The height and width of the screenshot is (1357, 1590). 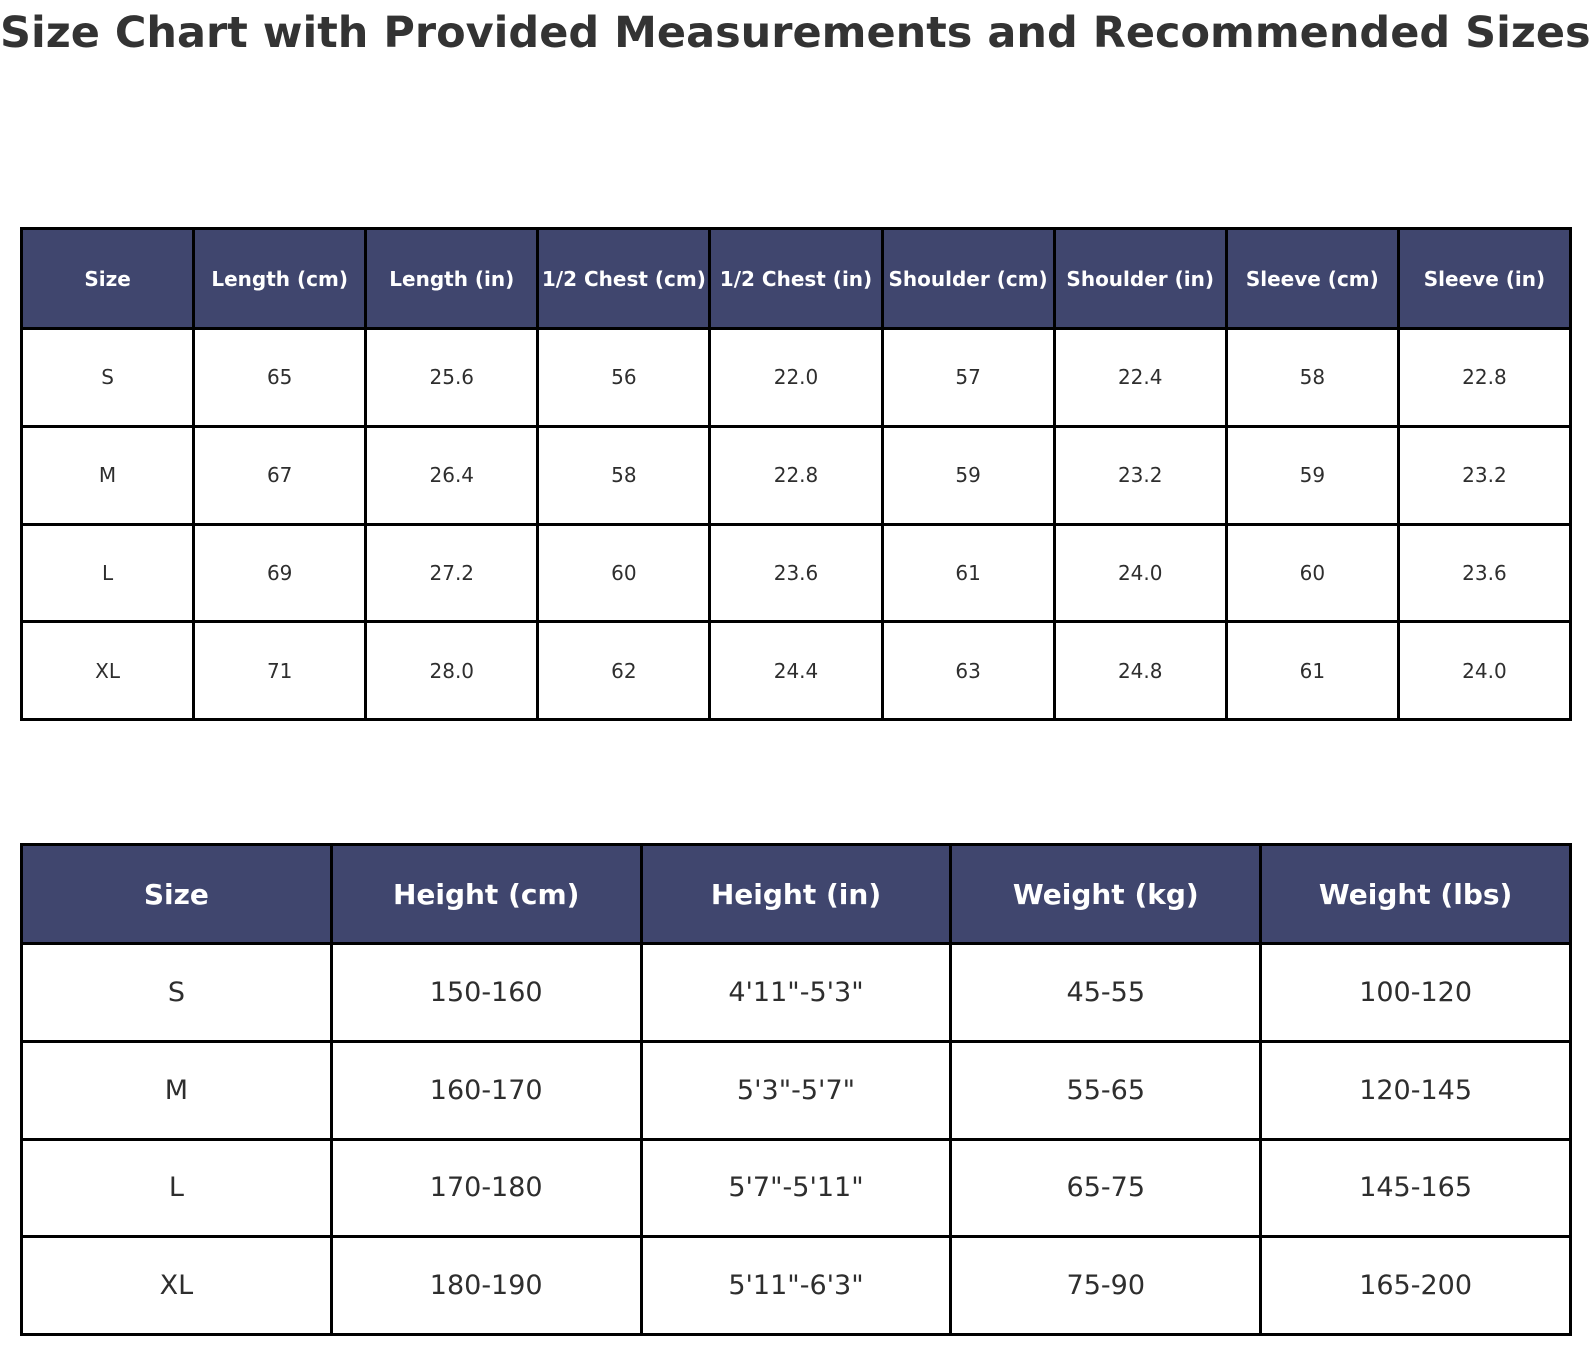 What do you see at coordinates (1415, 1285) in the screenshot?
I see `table-cell: 165-200` at bounding box center [1415, 1285].